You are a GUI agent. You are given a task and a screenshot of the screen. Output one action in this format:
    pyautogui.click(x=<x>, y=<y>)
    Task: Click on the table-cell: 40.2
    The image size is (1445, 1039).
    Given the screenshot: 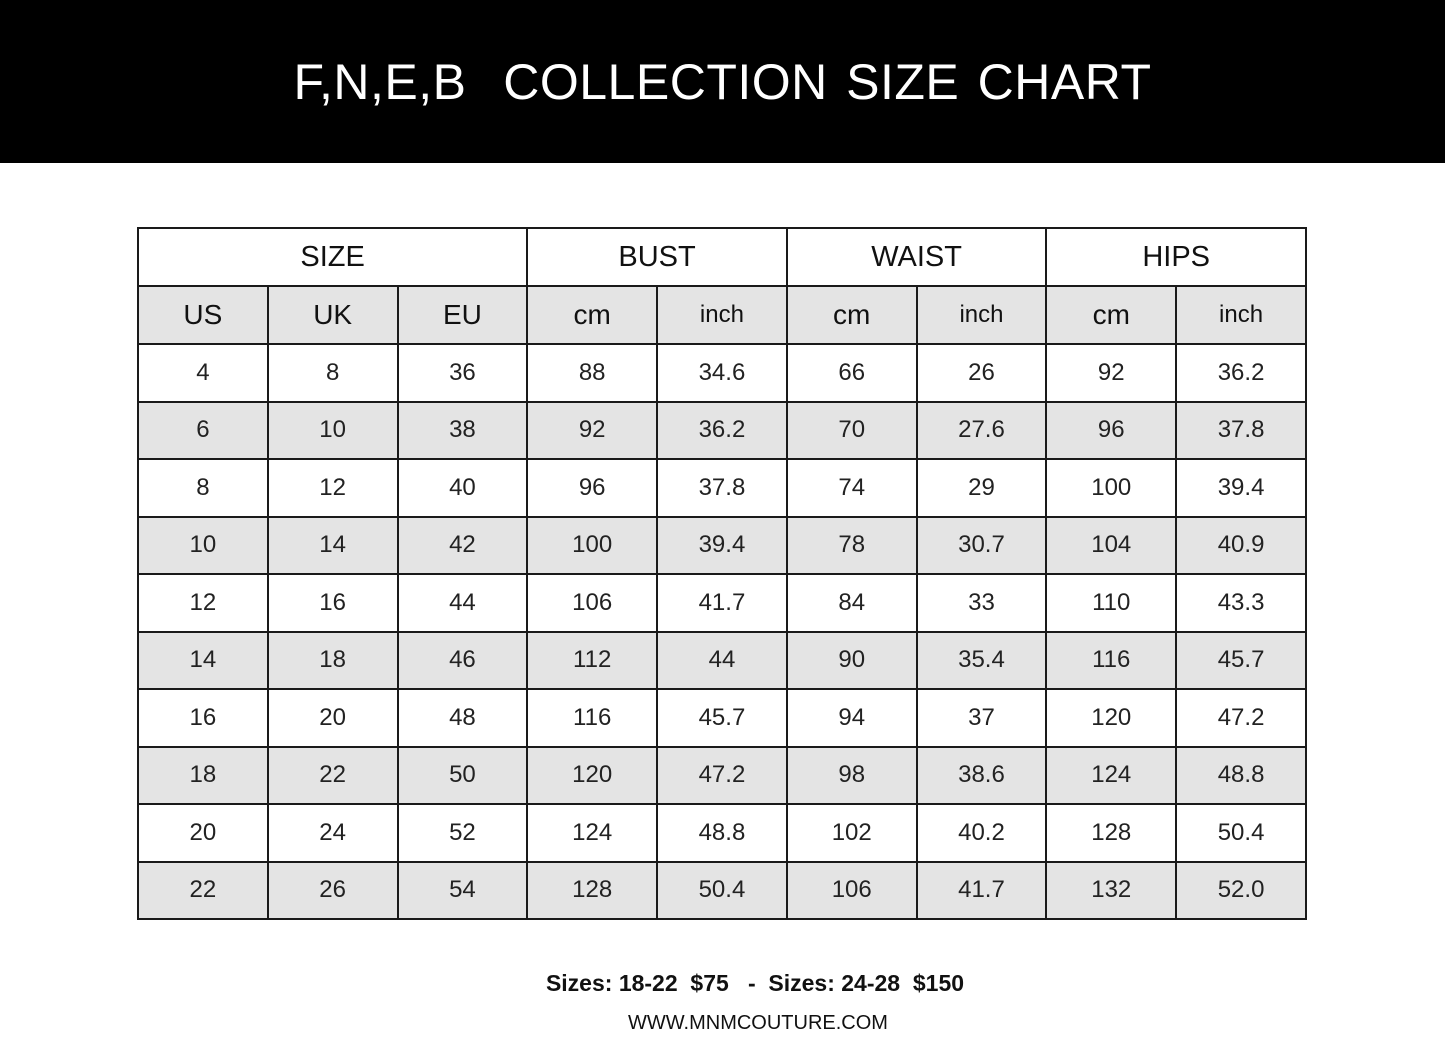 What is the action you would take?
    pyautogui.click(x=981, y=833)
    